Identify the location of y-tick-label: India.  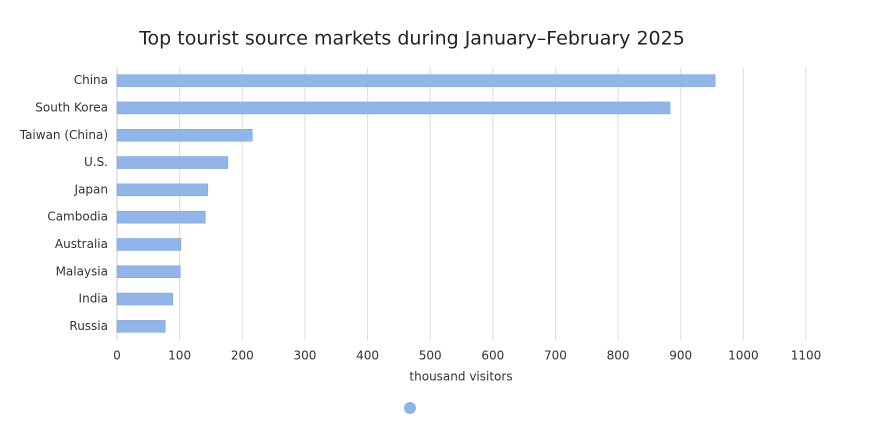
(93, 299).